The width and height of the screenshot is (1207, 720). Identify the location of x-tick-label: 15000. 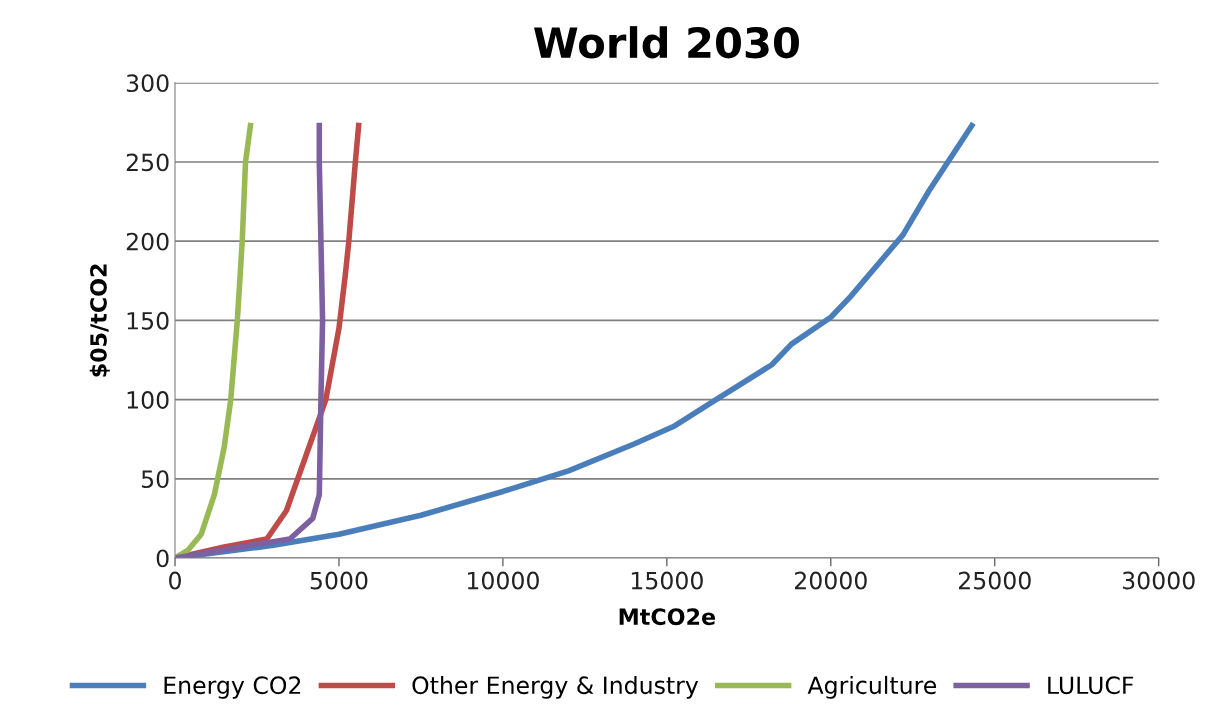
(667, 580).